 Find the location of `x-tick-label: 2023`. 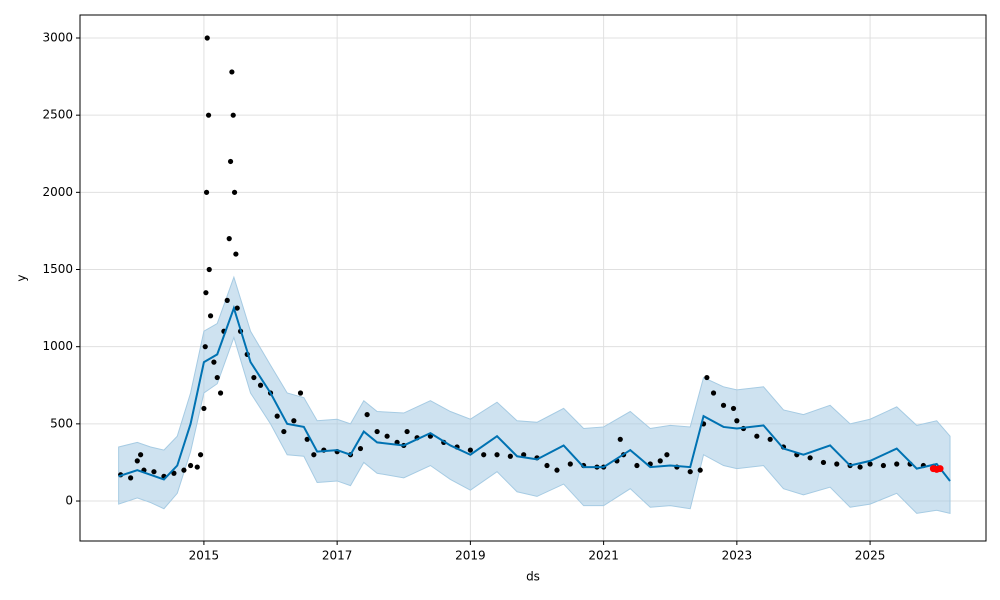

x-tick-label: 2023 is located at coordinates (737, 556).